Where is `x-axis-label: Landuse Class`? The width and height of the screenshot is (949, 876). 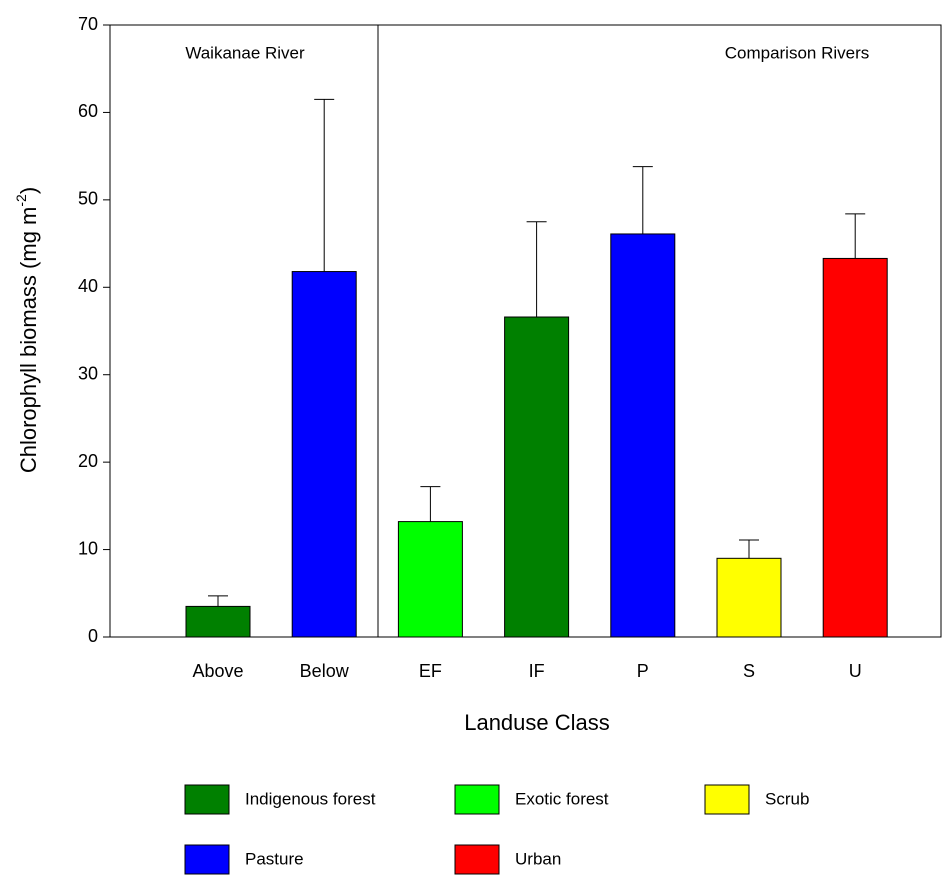
x-axis-label: Landuse Class is located at coordinates (537, 722).